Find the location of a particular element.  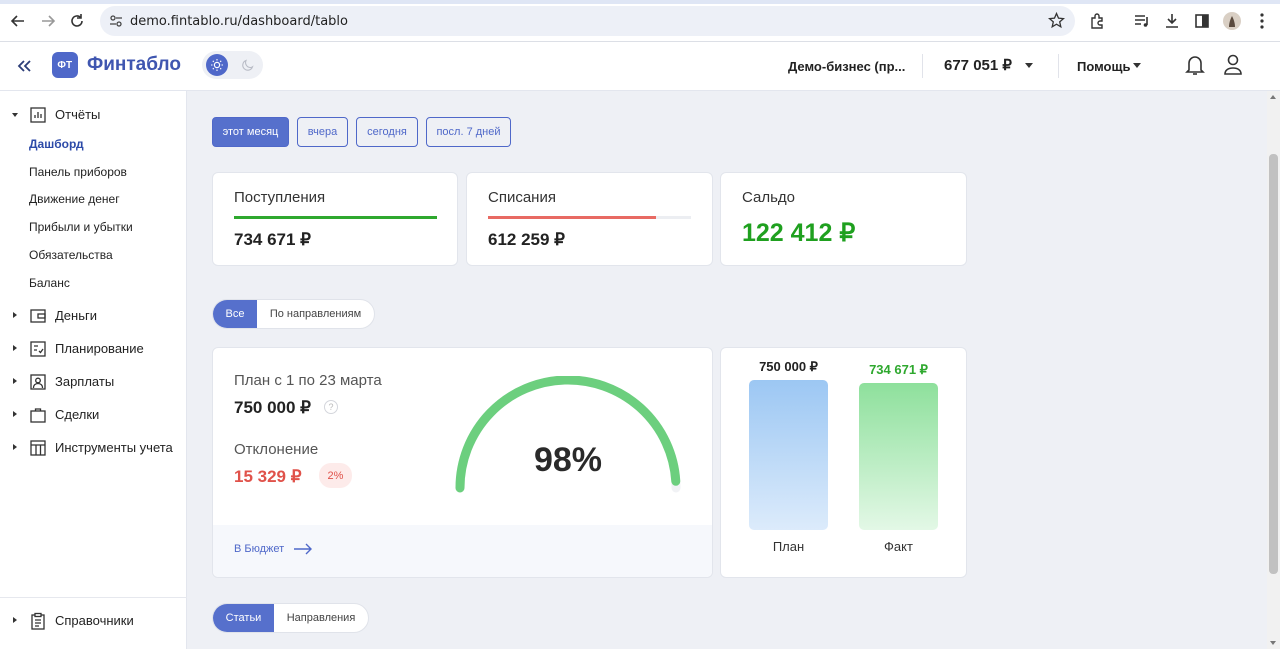

media-playlist-icon is located at coordinates (1142, 21).